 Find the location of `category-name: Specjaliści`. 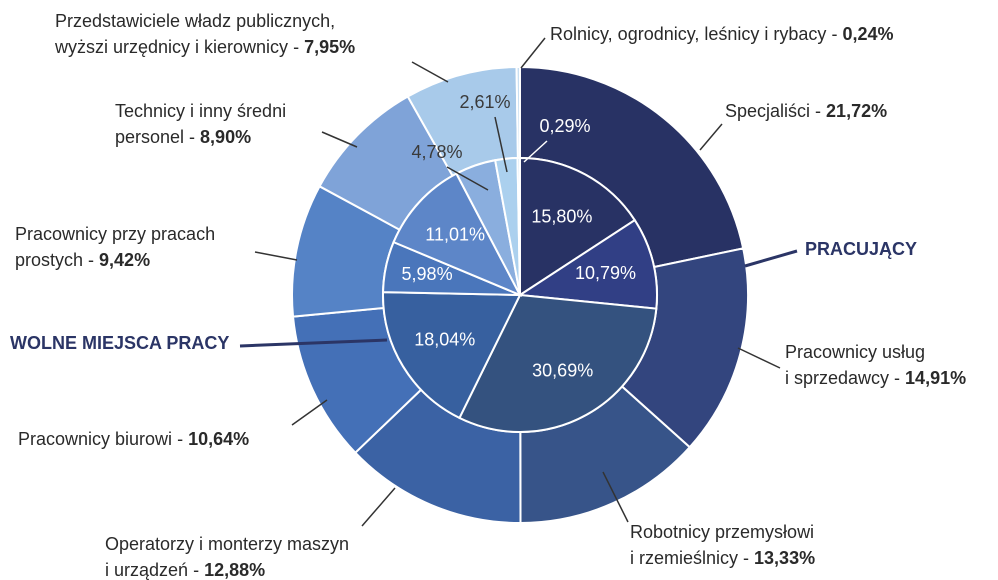

category-name: Specjaliści is located at coordinates (767, 111).